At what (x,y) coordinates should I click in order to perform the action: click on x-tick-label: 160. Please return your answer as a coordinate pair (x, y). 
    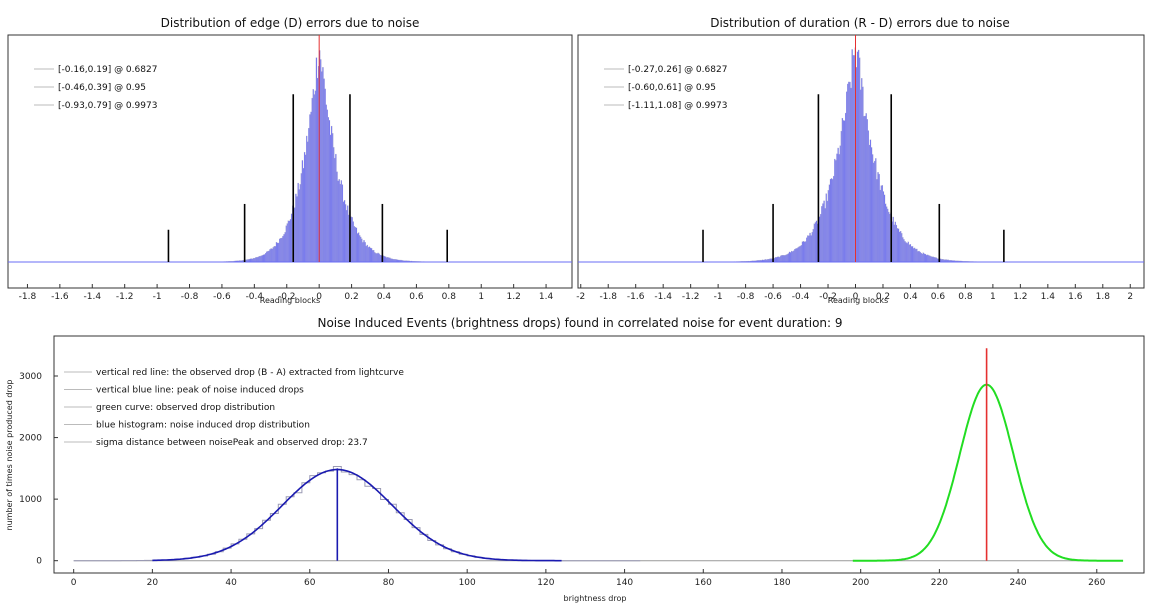
    Looking at the image, I should click on (703, 583).